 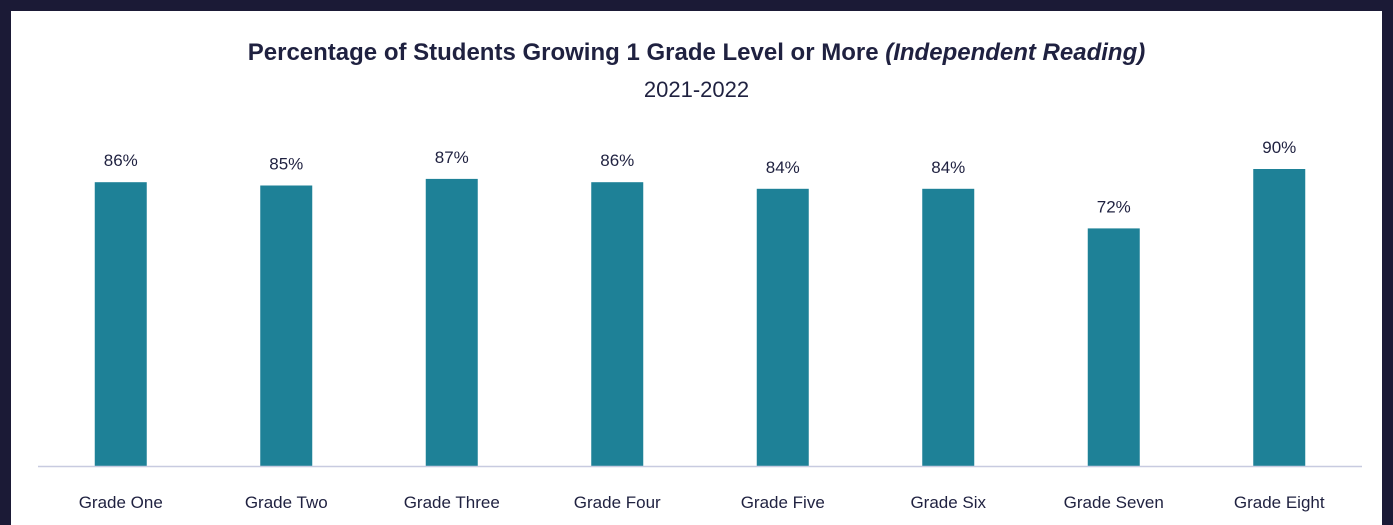 What do you see at coordinates (286, 164) in the screenshot?
I see `data-label: 85%` at bounding box center [286, 164].